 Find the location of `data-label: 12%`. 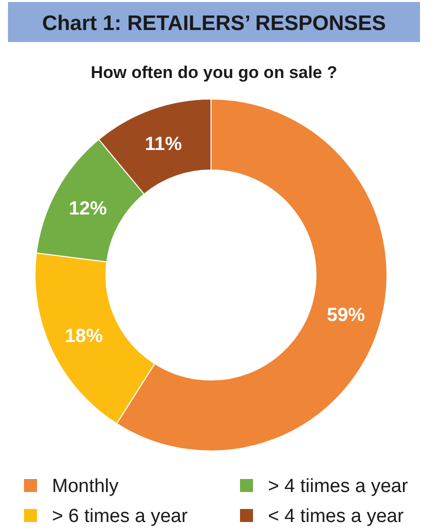

data-label: 12% is located at coordinates (87, 209).